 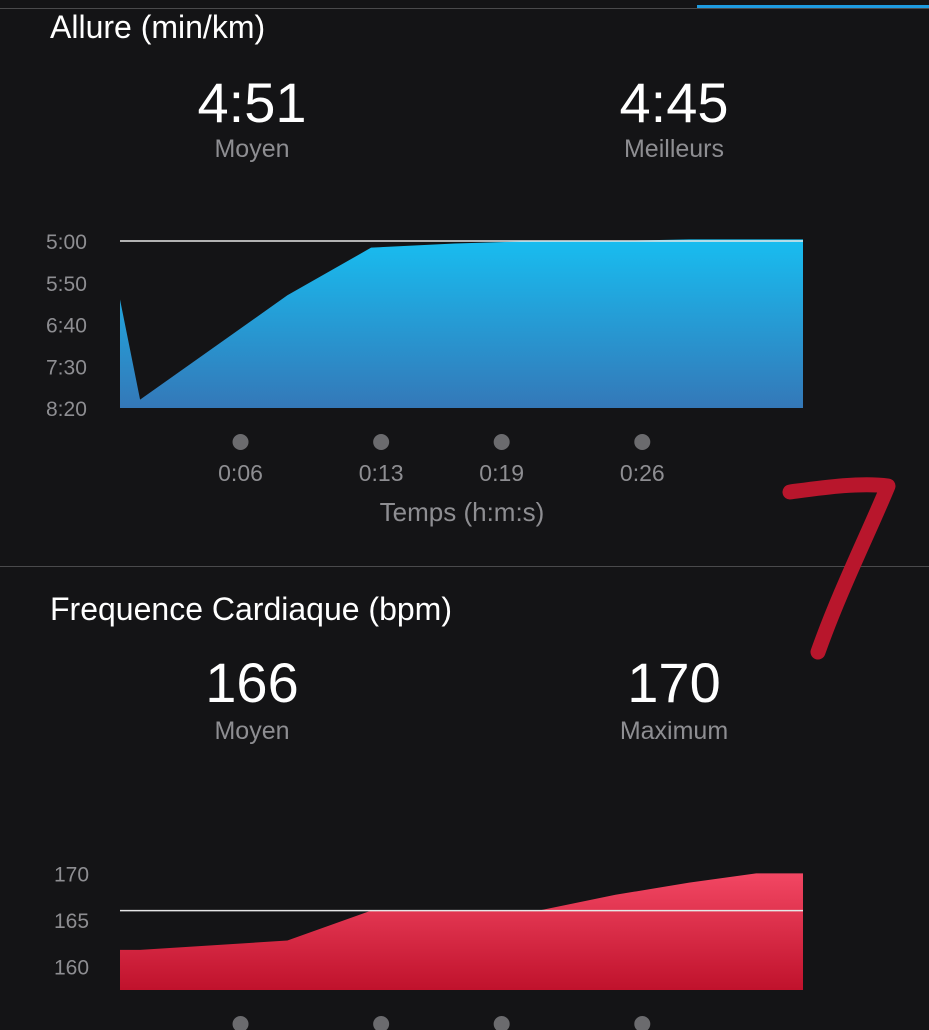 What do you see at coordinates (66, 284) in the screenshot?
I see `pace-y-tick-label: 5:50` at bounding box center [66, 284].